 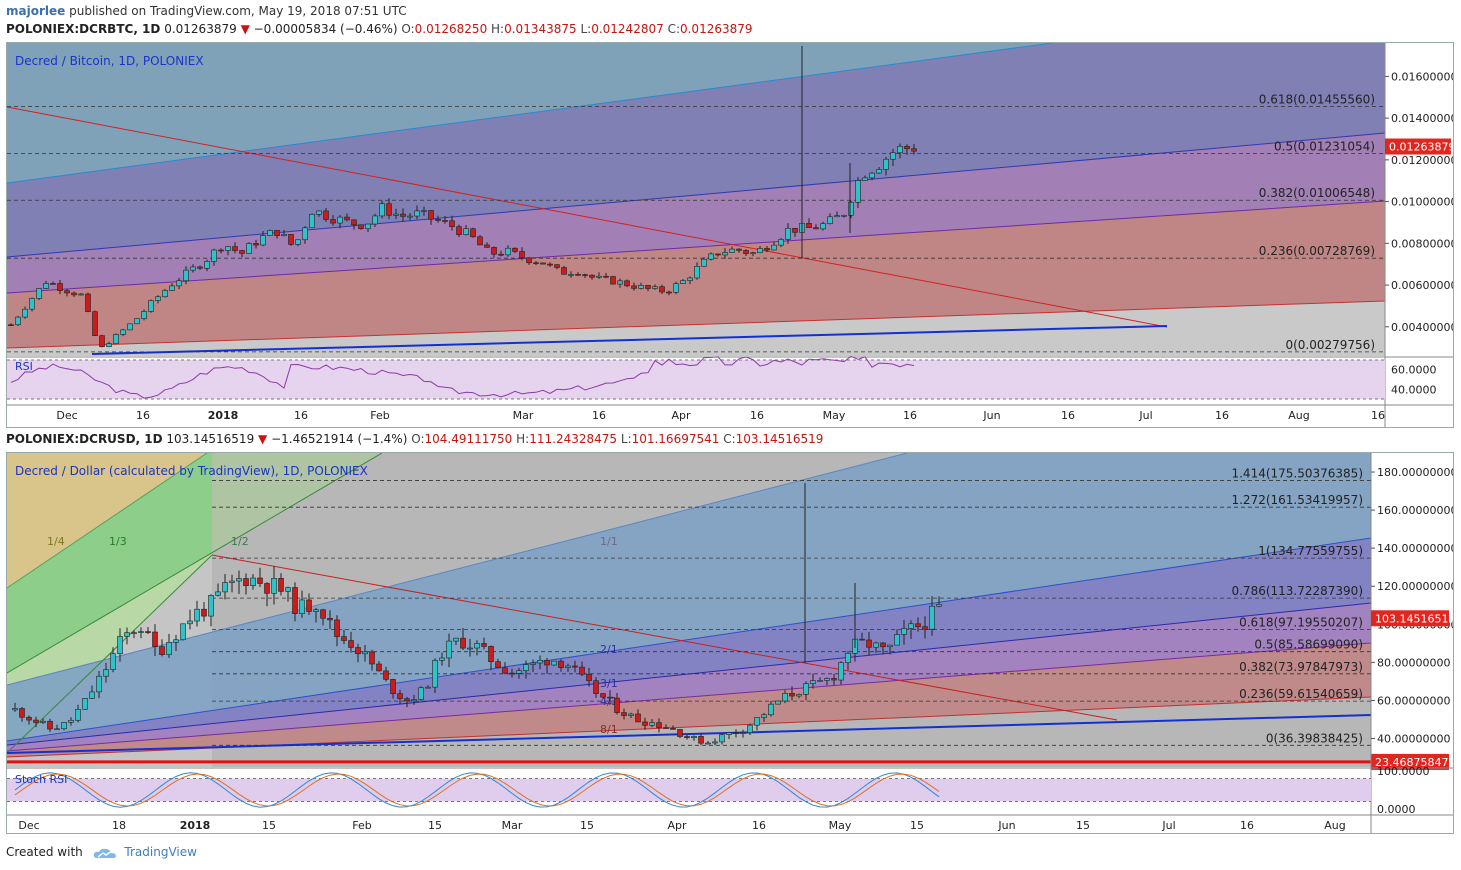 I want to click on stoch-tick-label: 0.0000, so click(x=1396, y=809).